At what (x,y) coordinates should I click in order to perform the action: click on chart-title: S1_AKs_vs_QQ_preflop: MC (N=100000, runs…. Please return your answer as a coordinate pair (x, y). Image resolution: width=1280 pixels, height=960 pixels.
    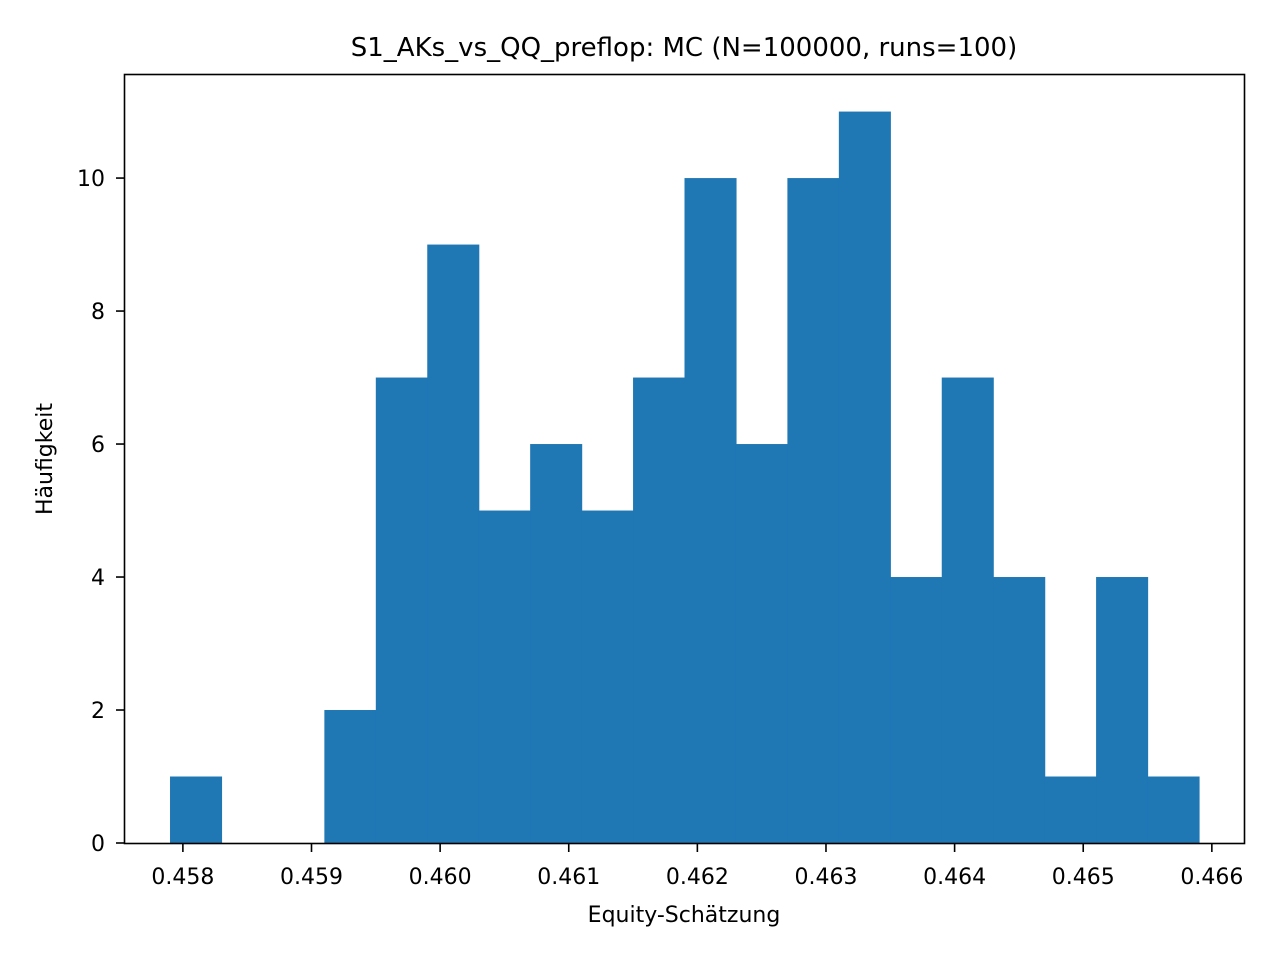
    Looking at the image, I should click on (684, 48).